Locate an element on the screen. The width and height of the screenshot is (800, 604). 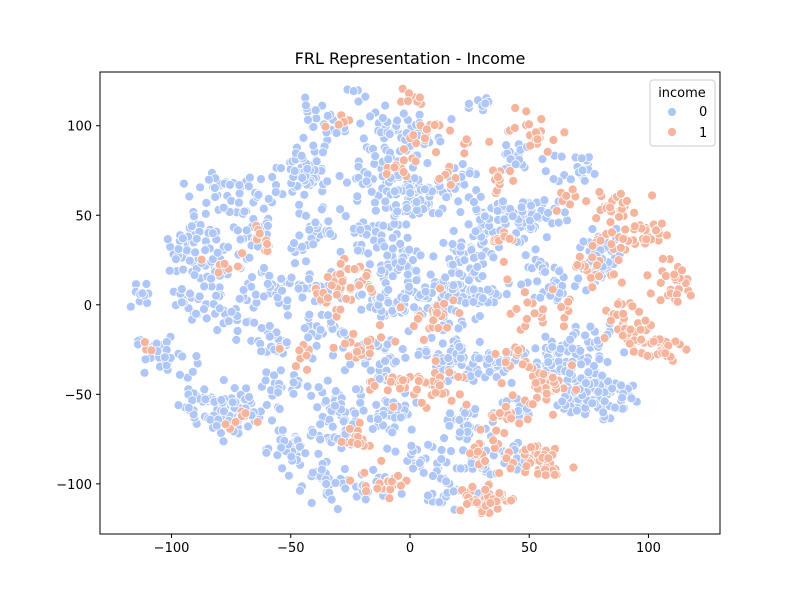
legend-box is located at coordinates (682, 113).